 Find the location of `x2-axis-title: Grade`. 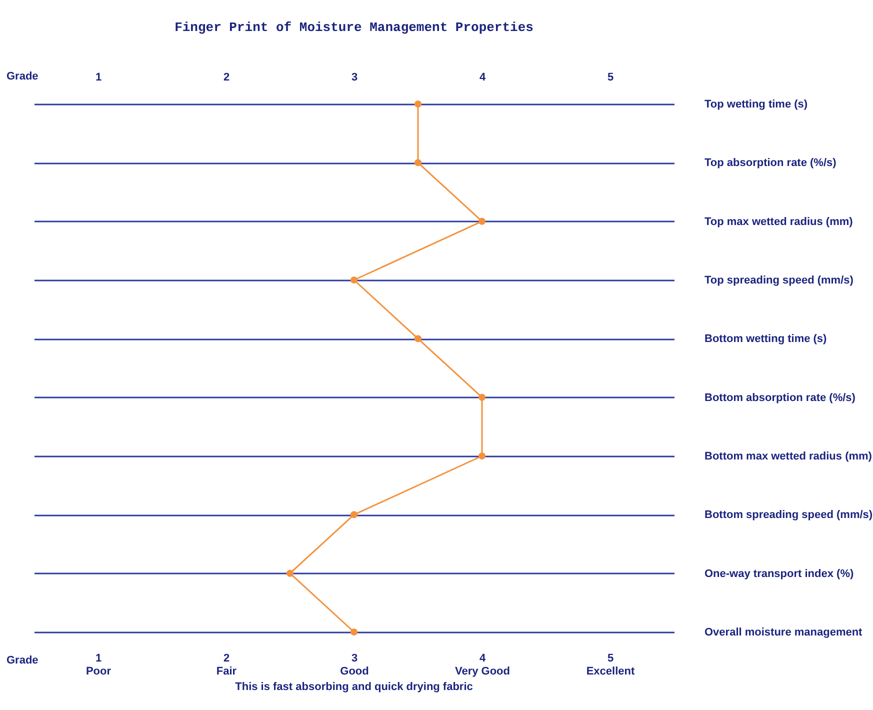

x2-axis-title: Grade is located at coordinates (22, 76).